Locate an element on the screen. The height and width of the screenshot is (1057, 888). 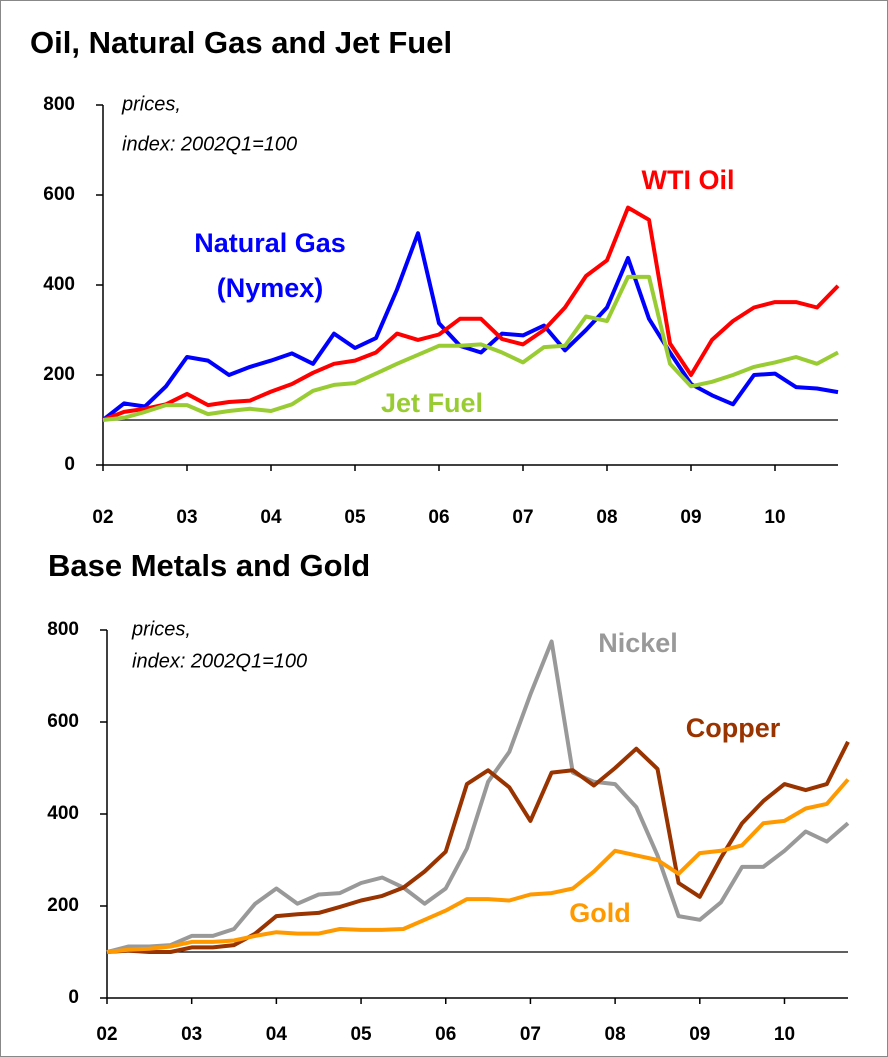
series-label: WTI Oil is located at coordinates (688, 180).